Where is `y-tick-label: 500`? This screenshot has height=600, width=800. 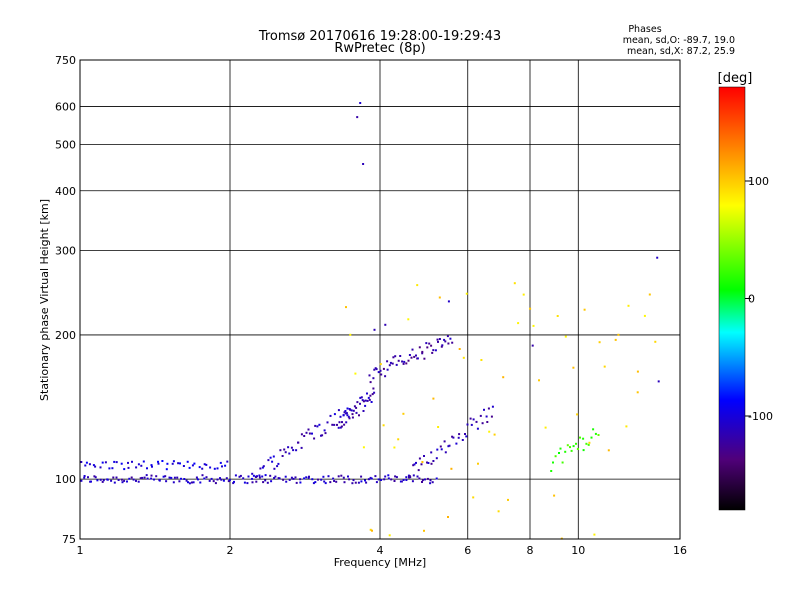
y-tick-label: 500 is located at coordinates (65, 144).